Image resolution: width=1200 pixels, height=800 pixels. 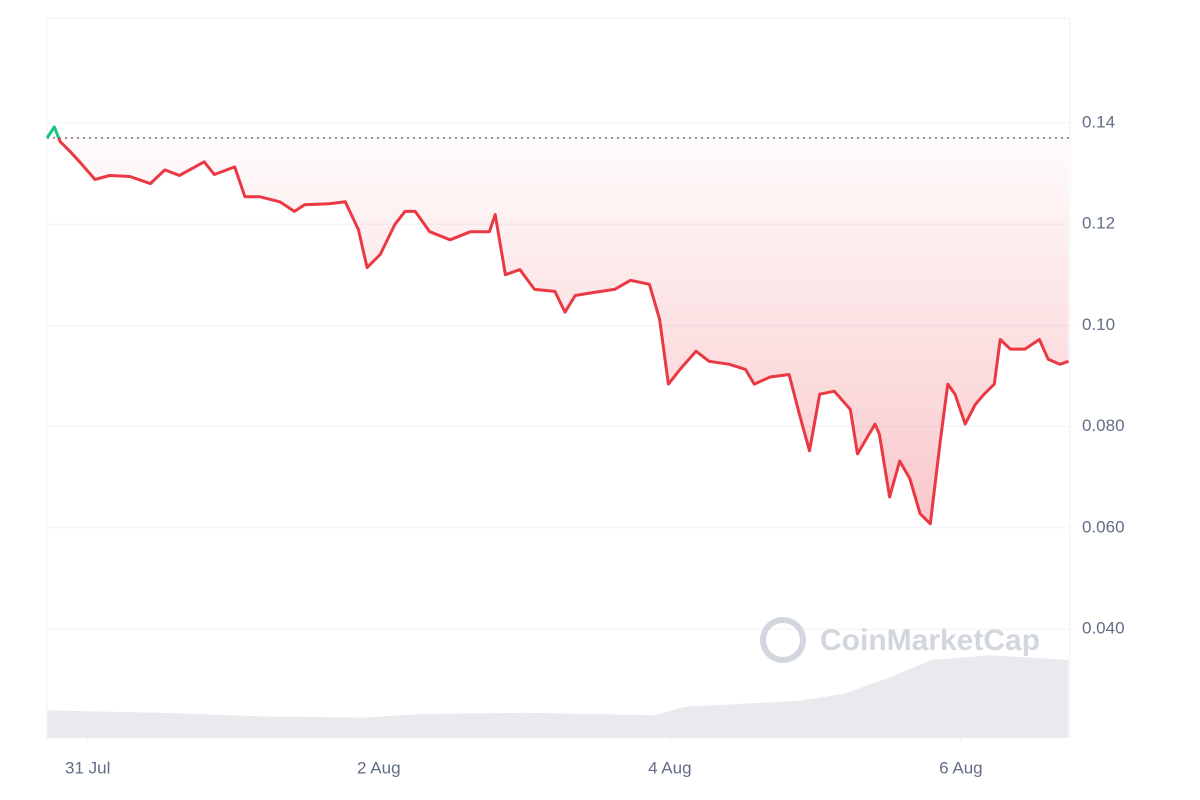 What do you see at coordinates (1098, 223) in the screenshot?
I see `y-tick-label: 0.12` at bounding box center [1098, 223].